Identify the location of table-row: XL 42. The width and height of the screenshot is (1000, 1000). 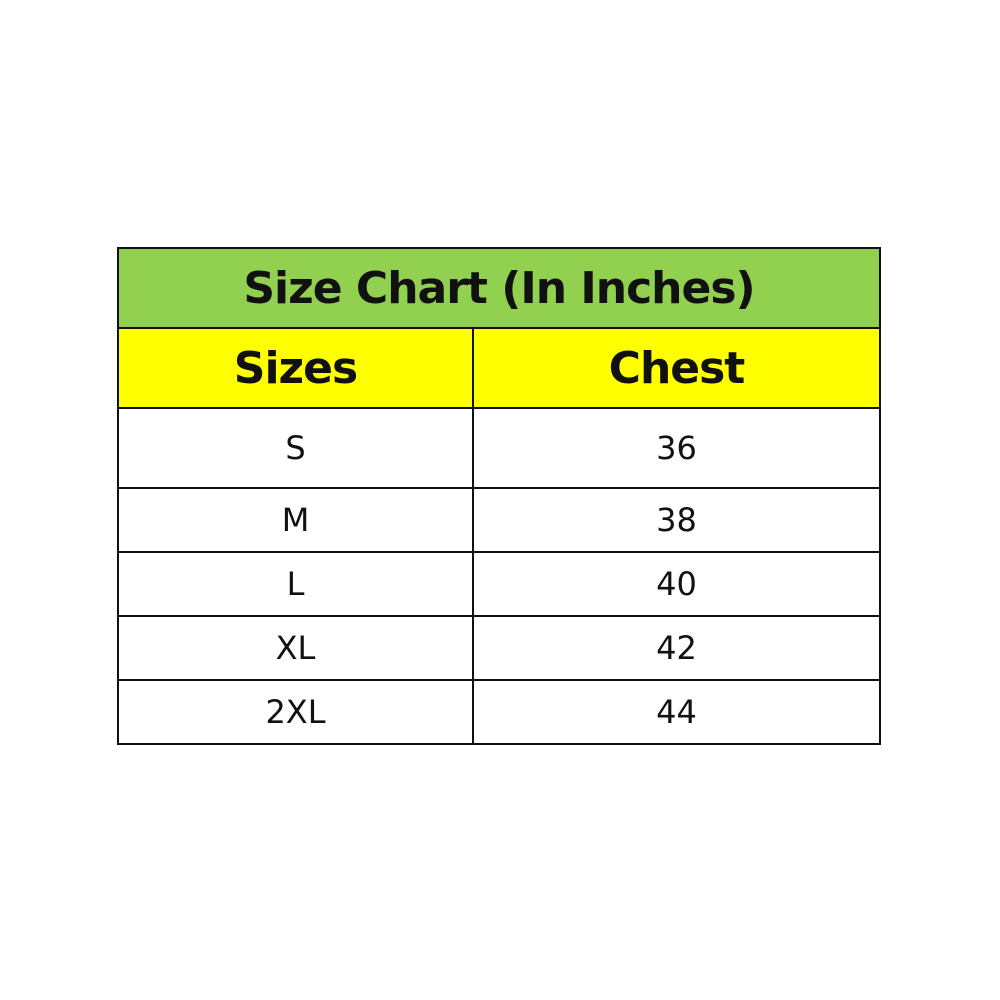
(499, 648).